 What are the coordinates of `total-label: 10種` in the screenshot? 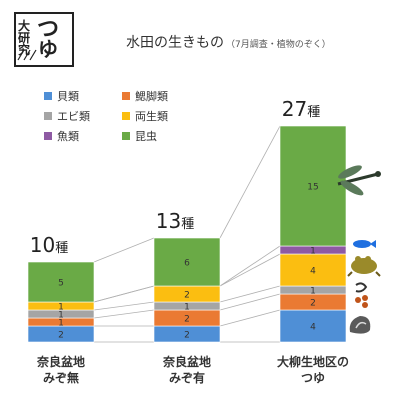 It's located at (49, 245).